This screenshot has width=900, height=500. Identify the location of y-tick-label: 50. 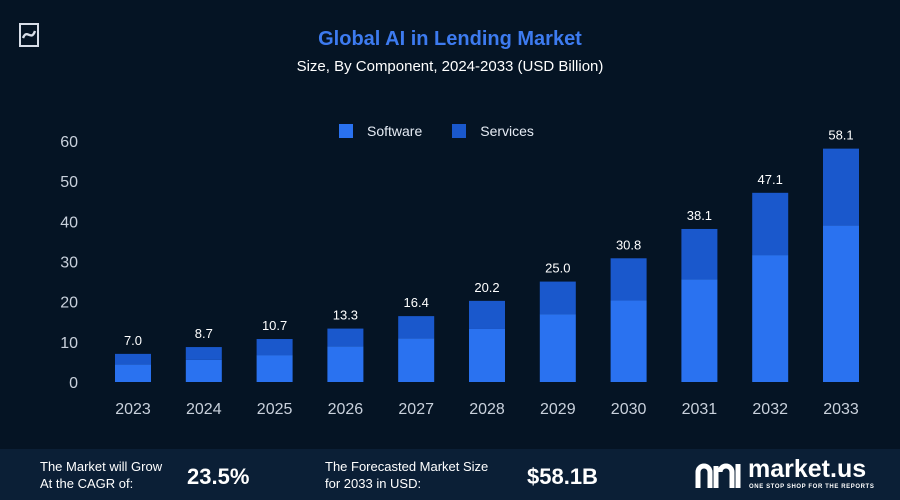
(69, 182).